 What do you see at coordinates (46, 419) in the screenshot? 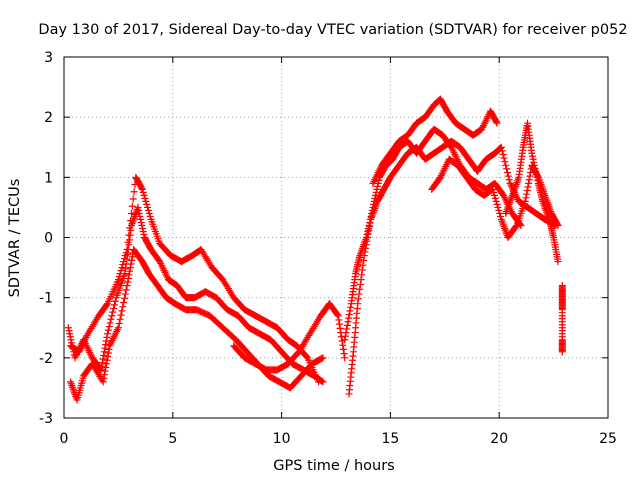
I see `y-tick-label: -3` at bounding box center [46, 419].